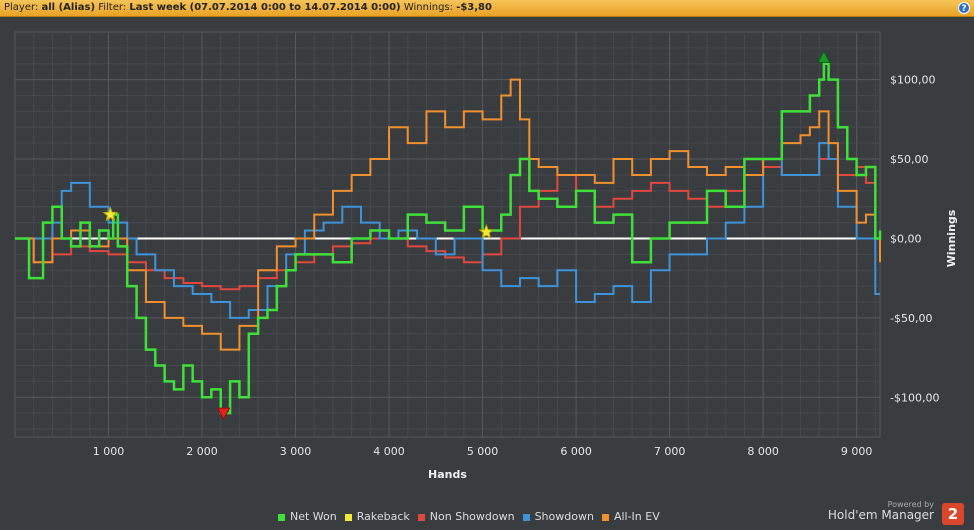  What do you see at coordinates (913, 80) in the screenshot?
I see `y-tick-label: $100,00` at bounding box center [913, 80].